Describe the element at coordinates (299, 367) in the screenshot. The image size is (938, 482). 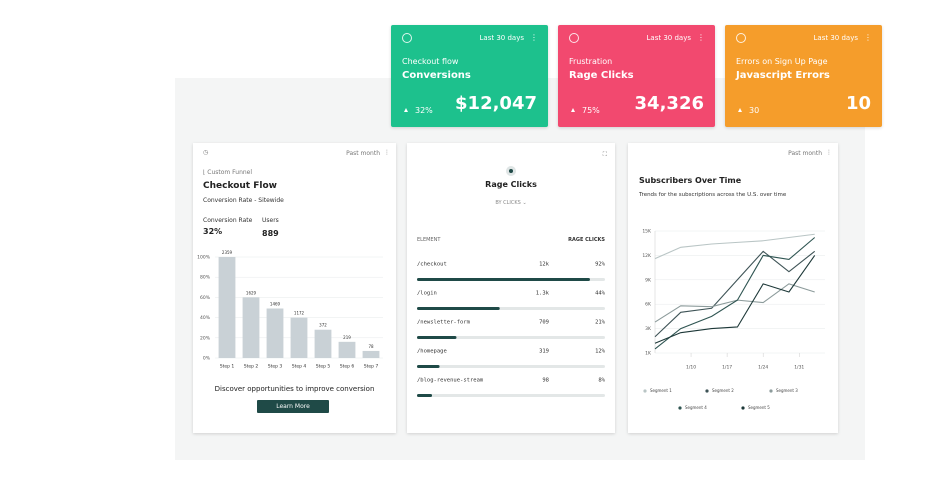
I see `x-tick-label: Step 4` at that location.